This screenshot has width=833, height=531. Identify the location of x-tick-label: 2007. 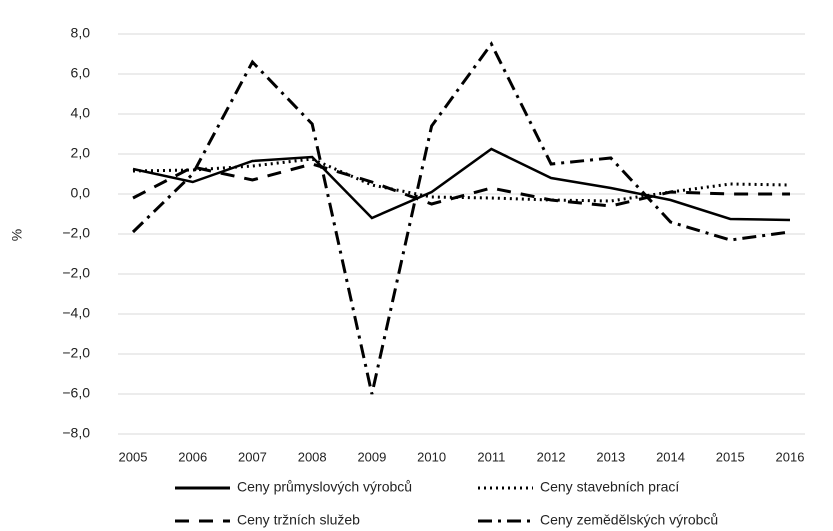
(252, 456).